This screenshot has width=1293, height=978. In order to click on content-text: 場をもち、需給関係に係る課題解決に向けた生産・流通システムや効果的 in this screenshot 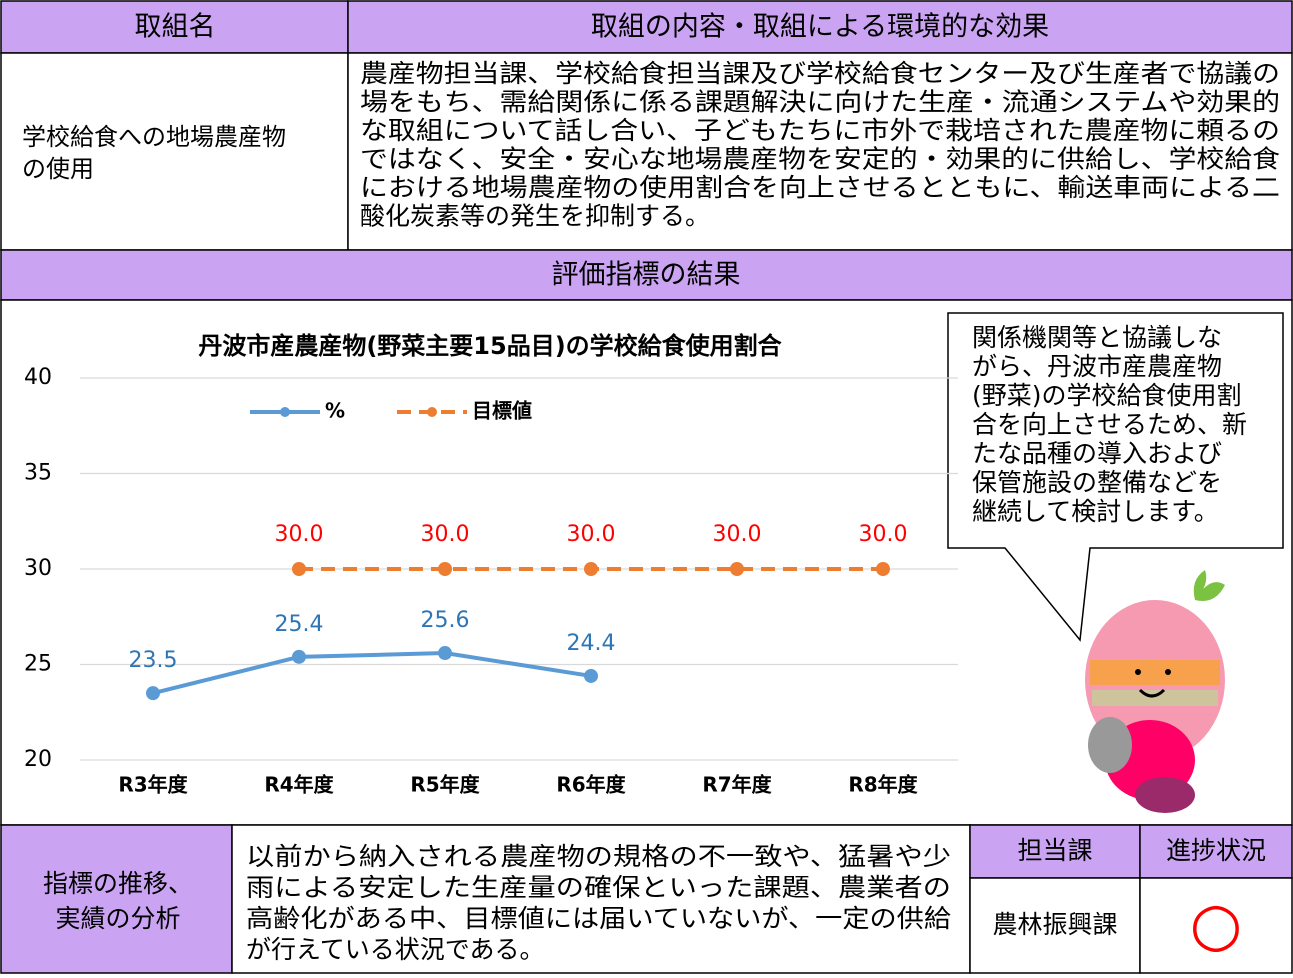, I will do `click(820, 102)`.